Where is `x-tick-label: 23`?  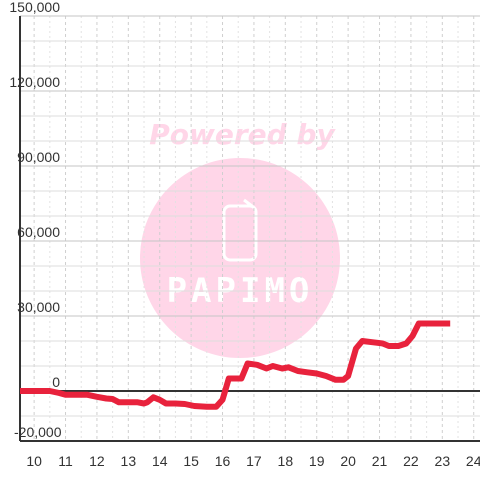
x-tick-label: 23 is located at coordinates (443, 461).